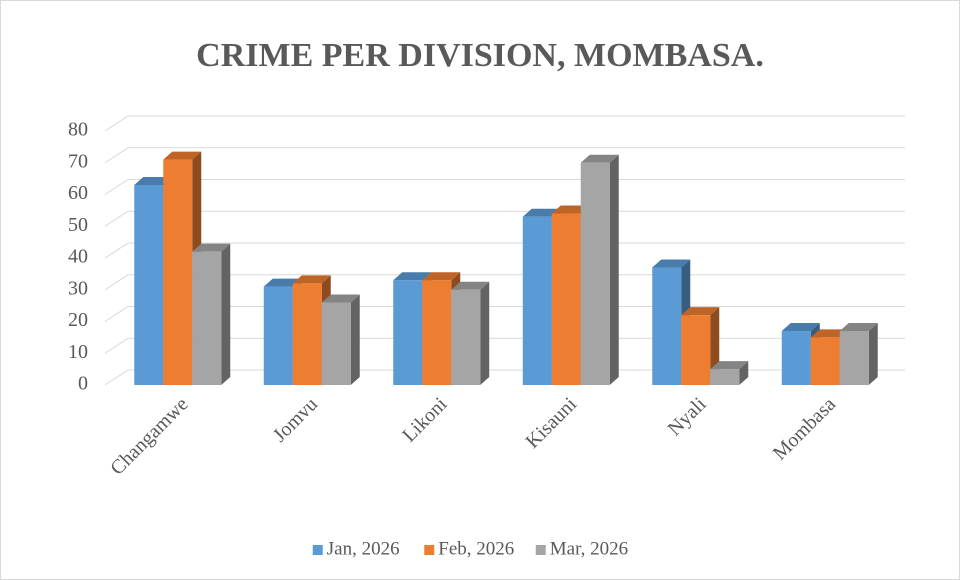  Describe the element at coordinates (480, 55) in the screenshot. I see `chart-title: CRIME PER DIVISION, MOMBASA.` at that location.